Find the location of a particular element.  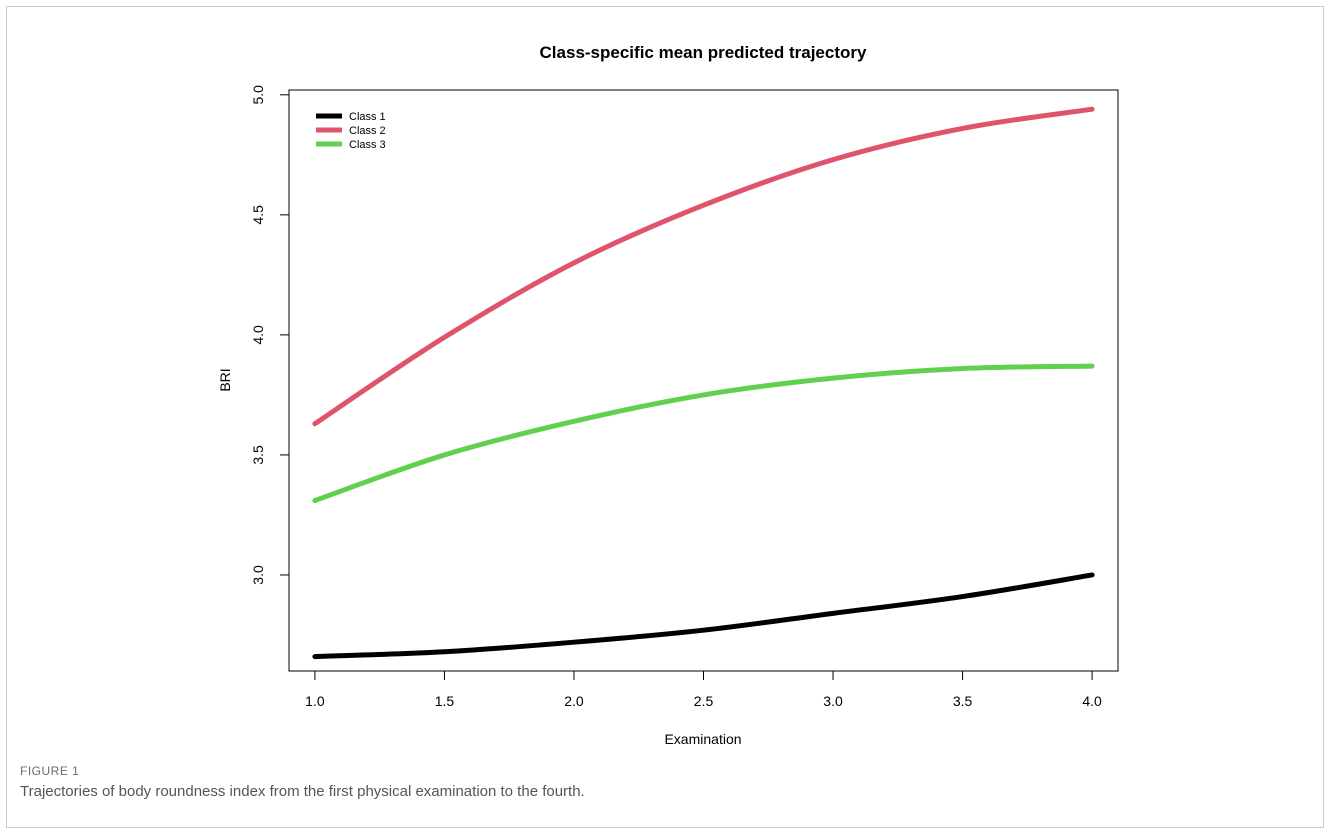

x-tick-label: 2.5 is located at coordinates (704, 701).